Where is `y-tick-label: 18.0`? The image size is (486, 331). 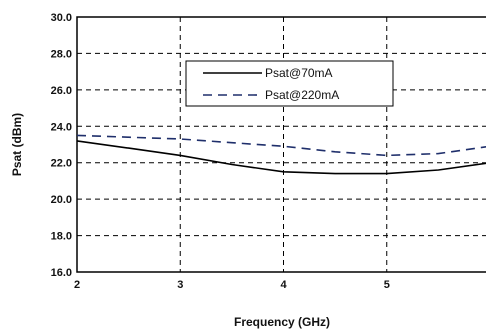 y-tick-label: 18.0 is located at coordinates (61, 237).